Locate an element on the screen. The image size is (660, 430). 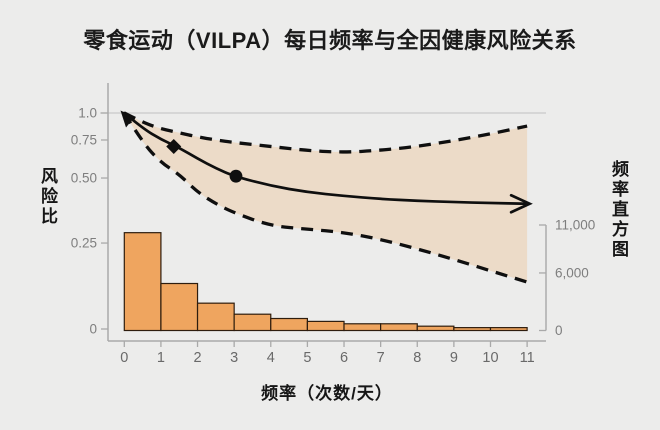
x-axis-tick-label: 3 is located at coordinates (234, 358).